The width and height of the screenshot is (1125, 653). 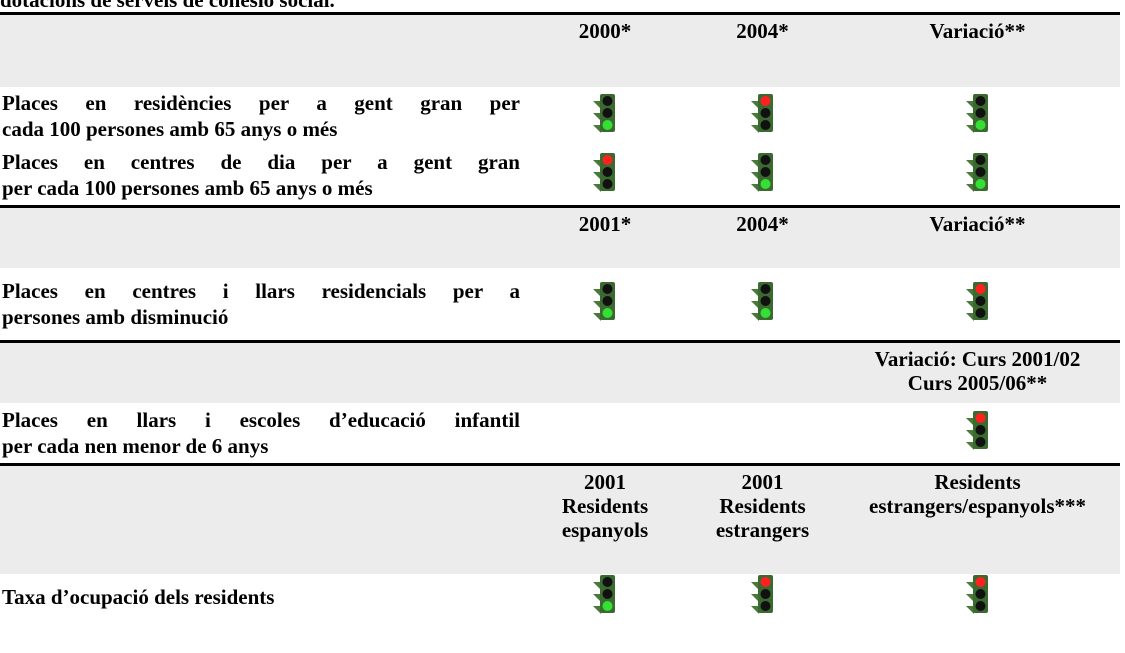 What do you see at coordinates (187, 188) in the screenshot?
I see `label-line: per cada 100 persones amb 65 anys o més` at bounding box center [187, 188].